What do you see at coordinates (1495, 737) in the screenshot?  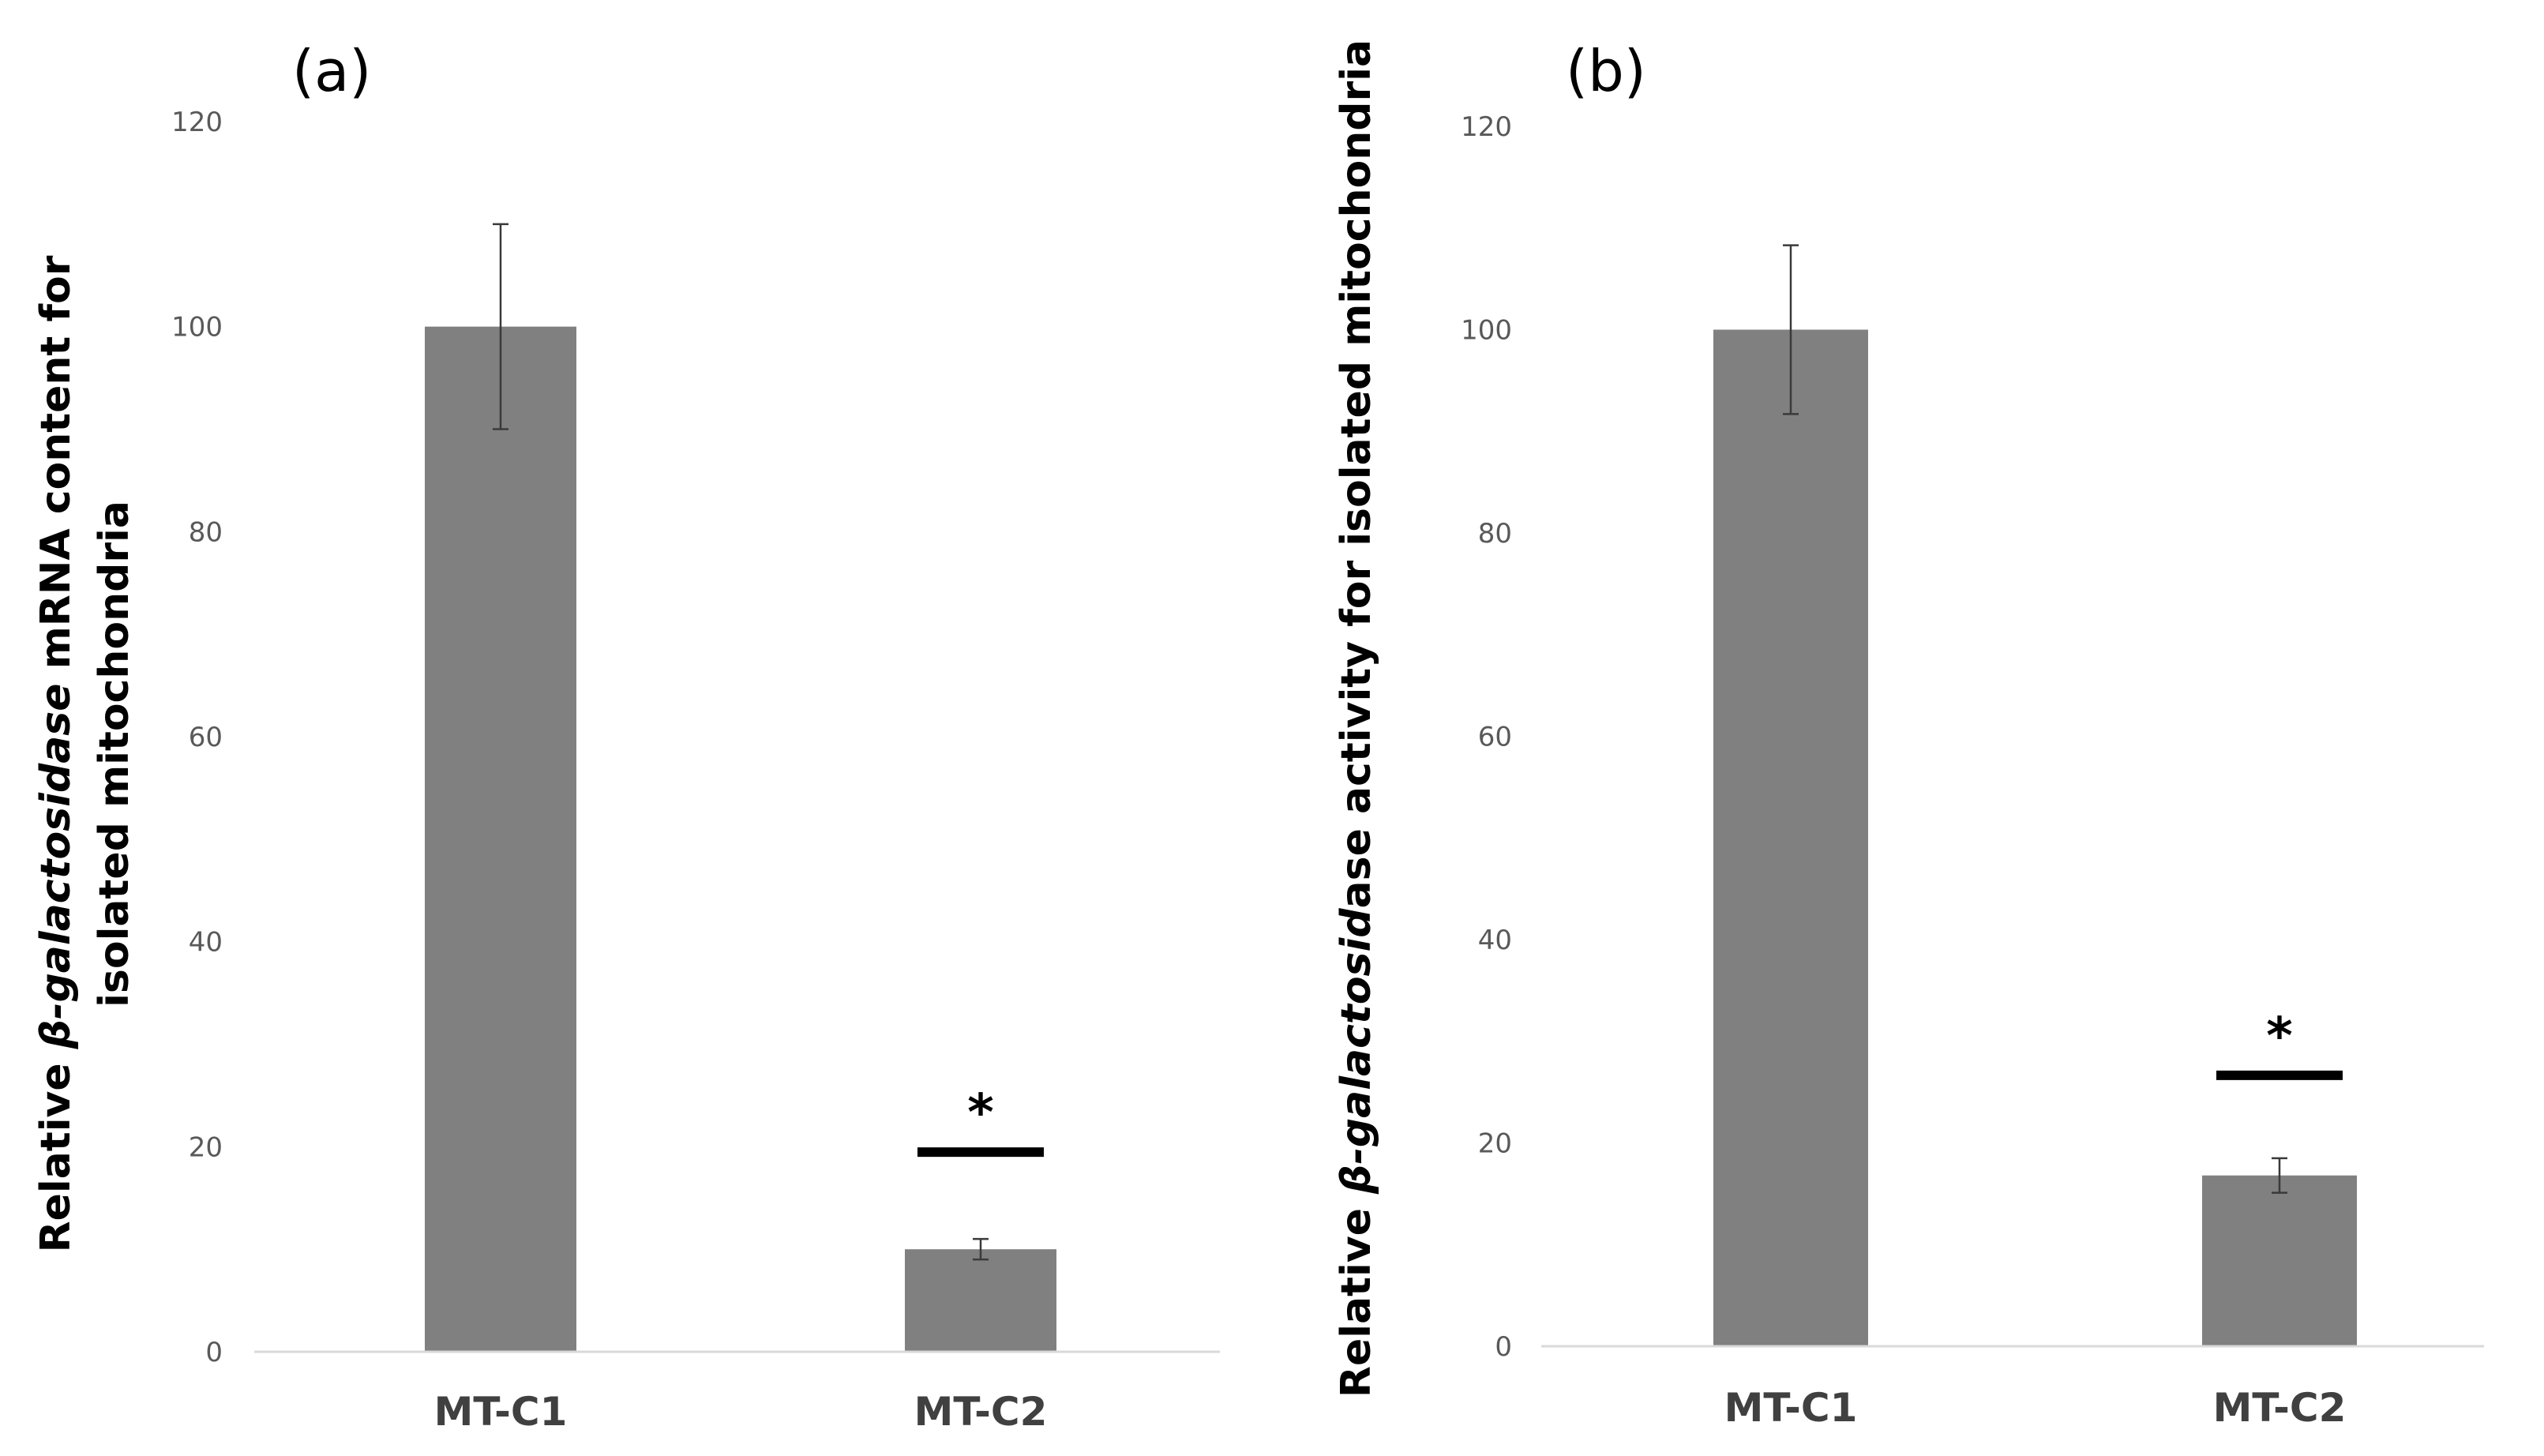 I see `panel-b-y-tick-label: 60` at bounding box center [1495, 737].